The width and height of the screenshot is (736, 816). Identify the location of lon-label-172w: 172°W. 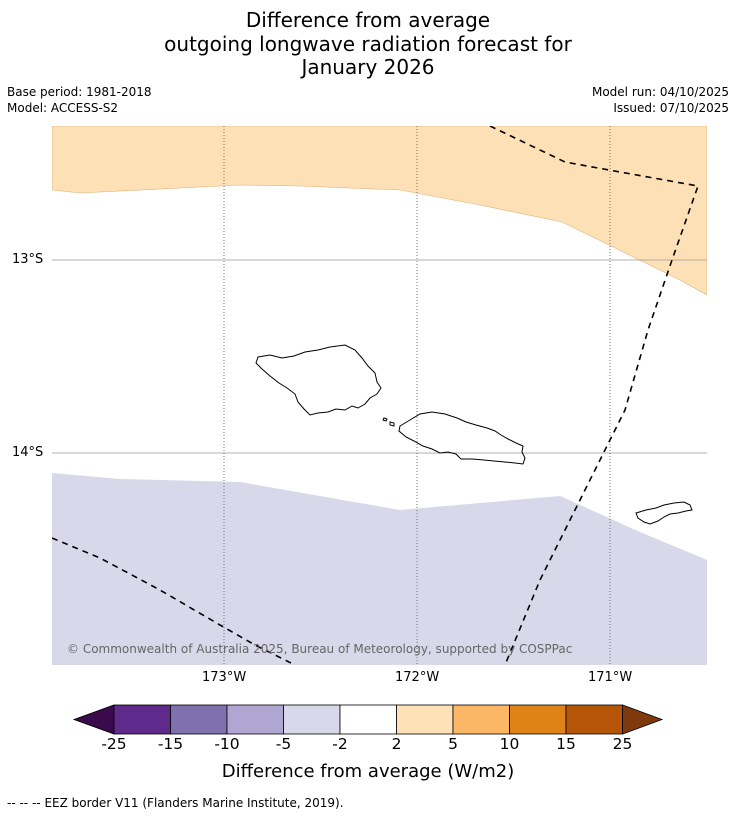
(417, 677).